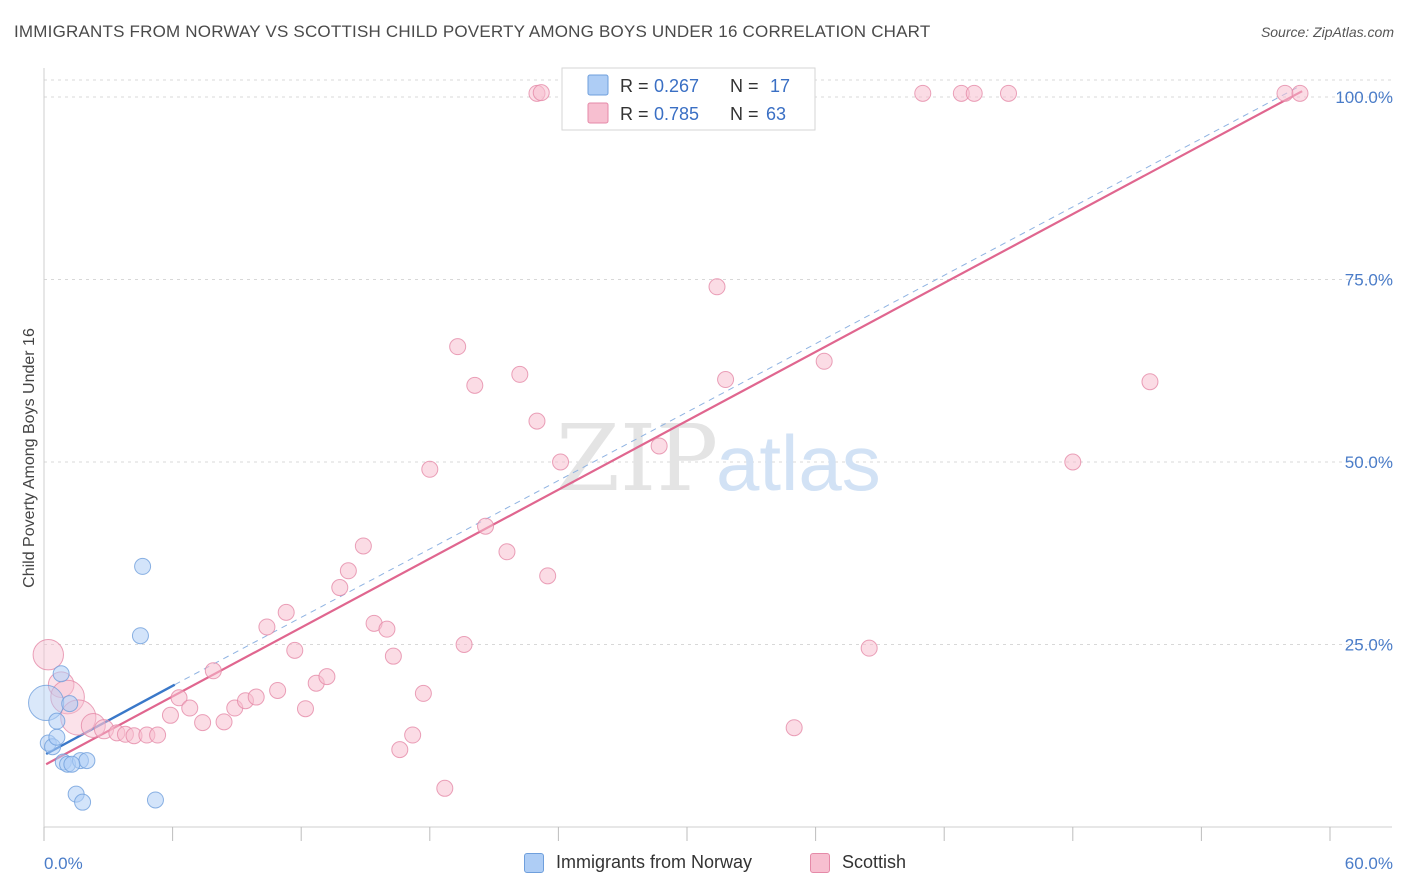  I want to click on x-tick-label-min: 0.0%, so click(63, 863).